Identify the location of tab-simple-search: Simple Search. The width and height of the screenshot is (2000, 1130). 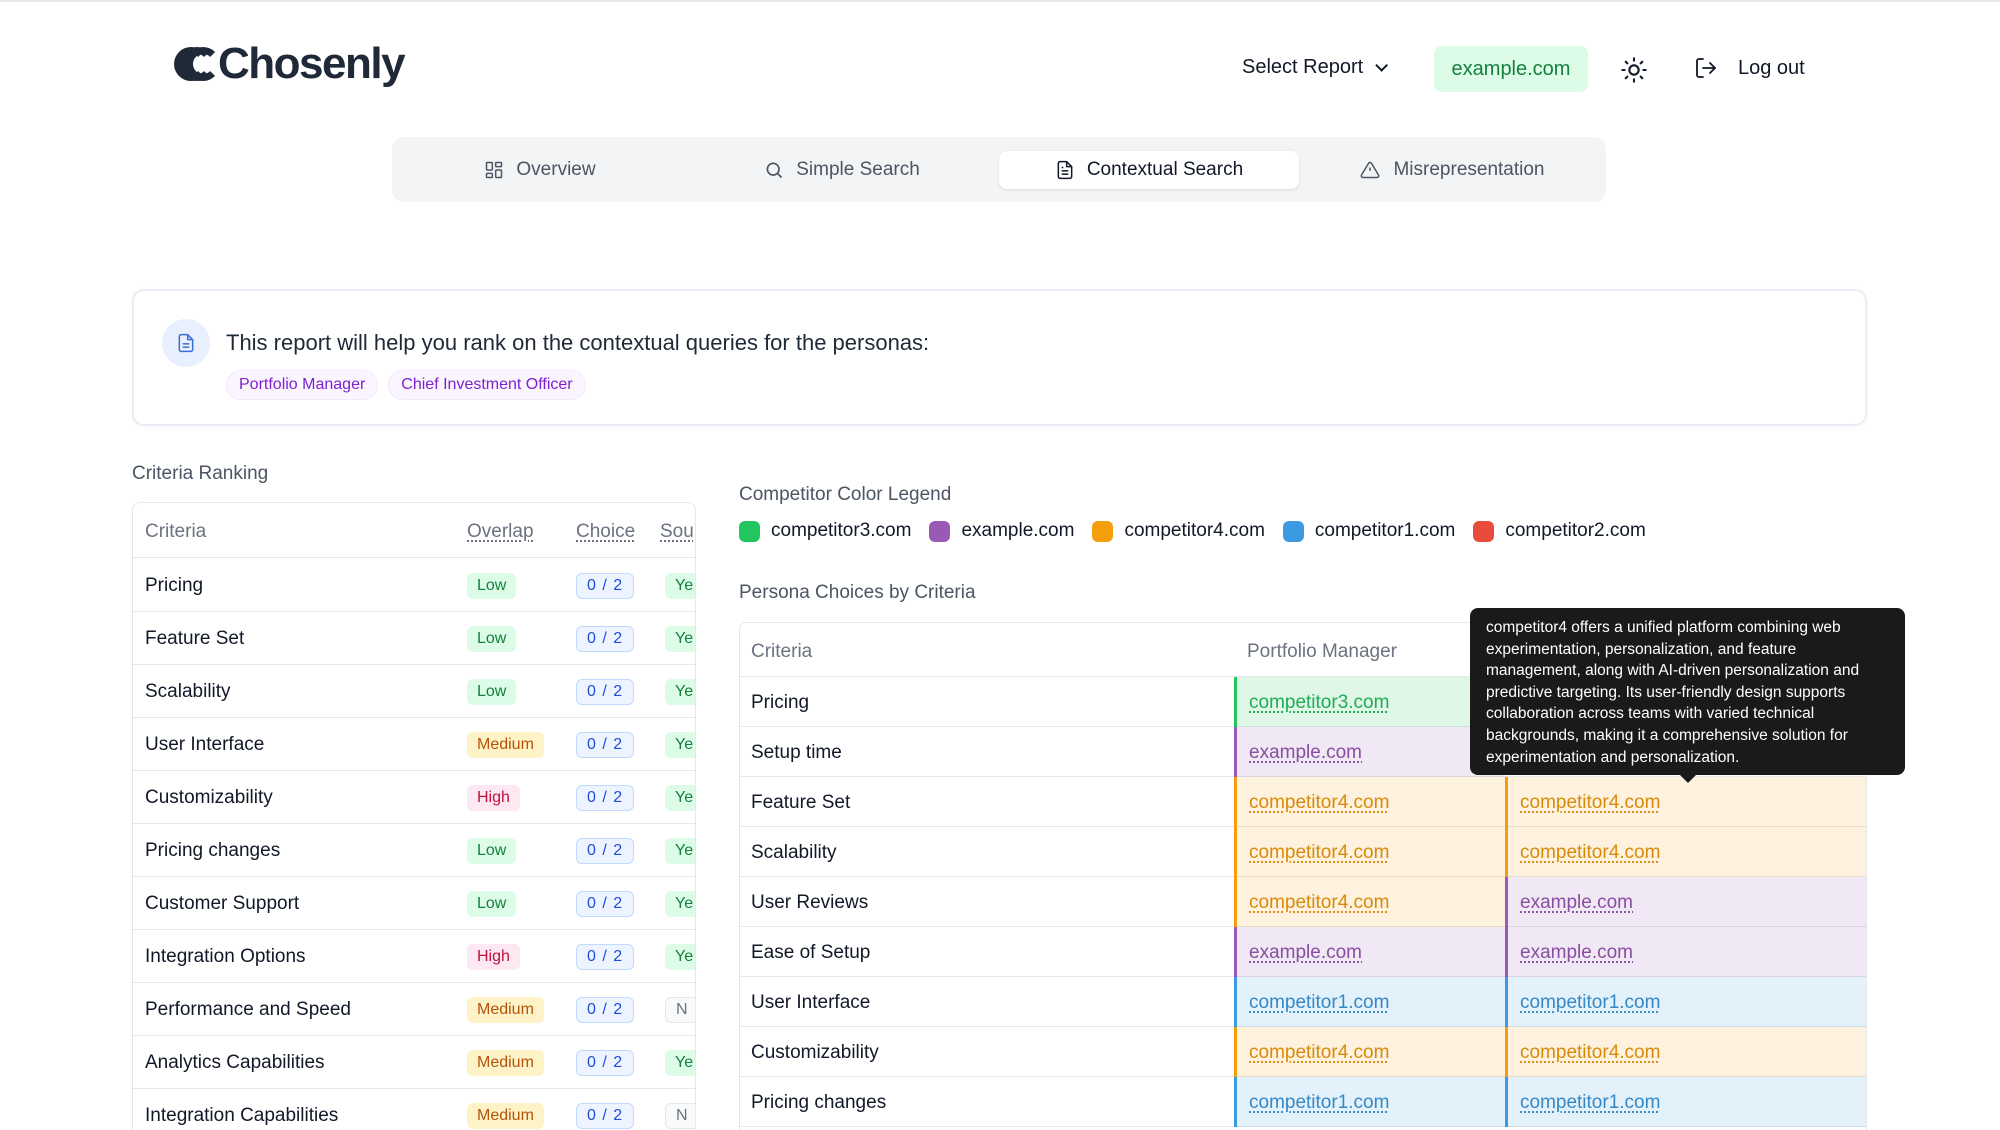
(842, 170).